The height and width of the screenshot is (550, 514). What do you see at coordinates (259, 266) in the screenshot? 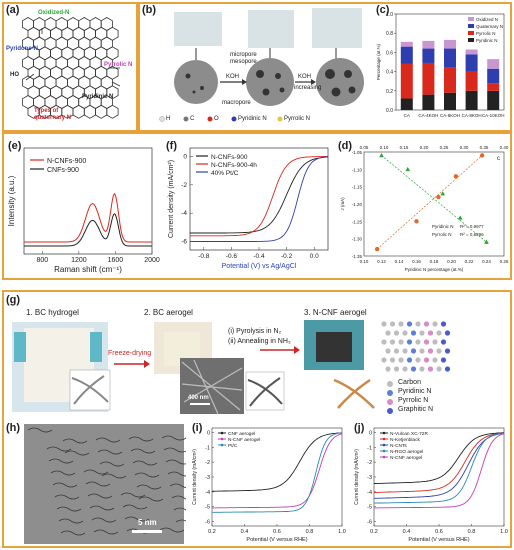
I see `x-axis-label: Potential (V) vs Ag/AgCl` at bounding box center [259, 266].